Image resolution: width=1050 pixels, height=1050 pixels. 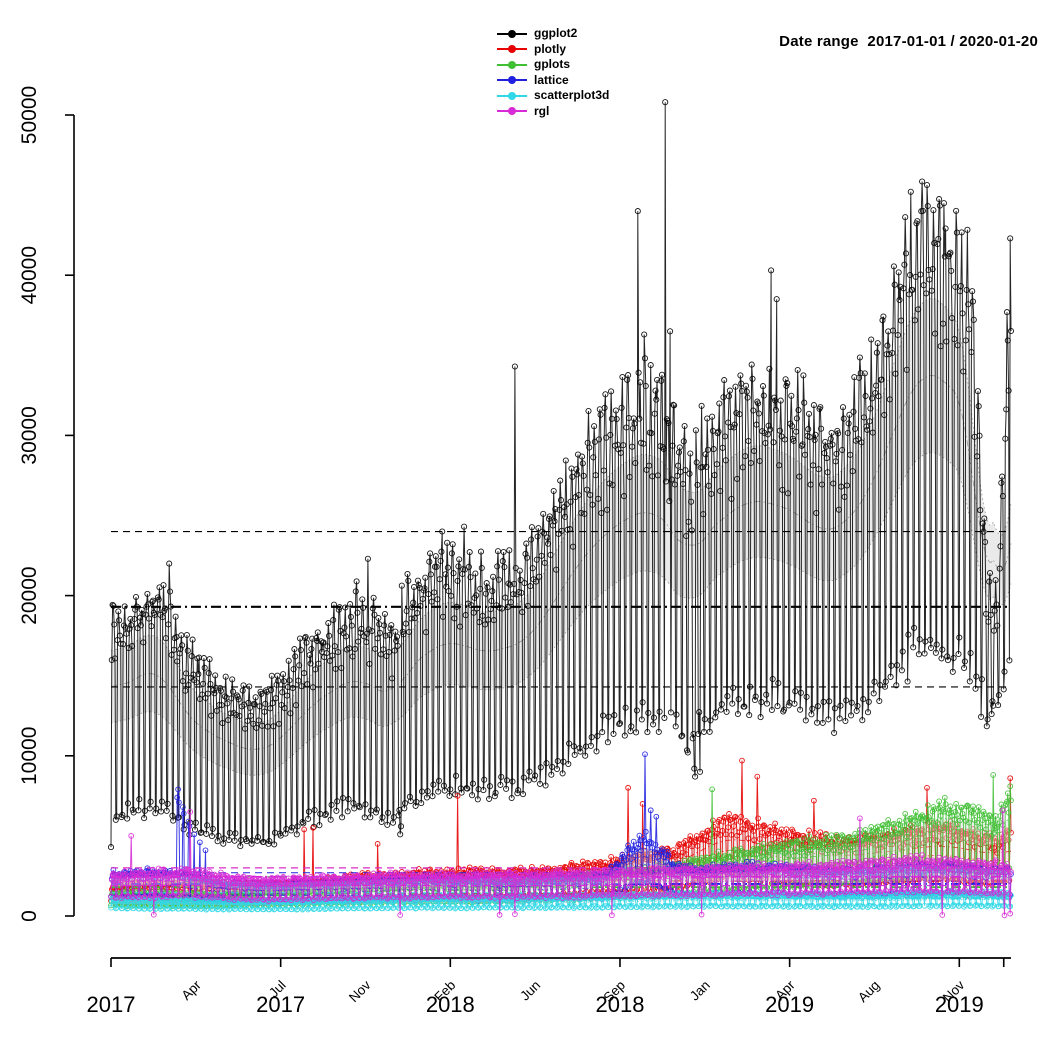 I want to click on legend-item-ggplot2: ggplot2, so click(x=553, y=34).